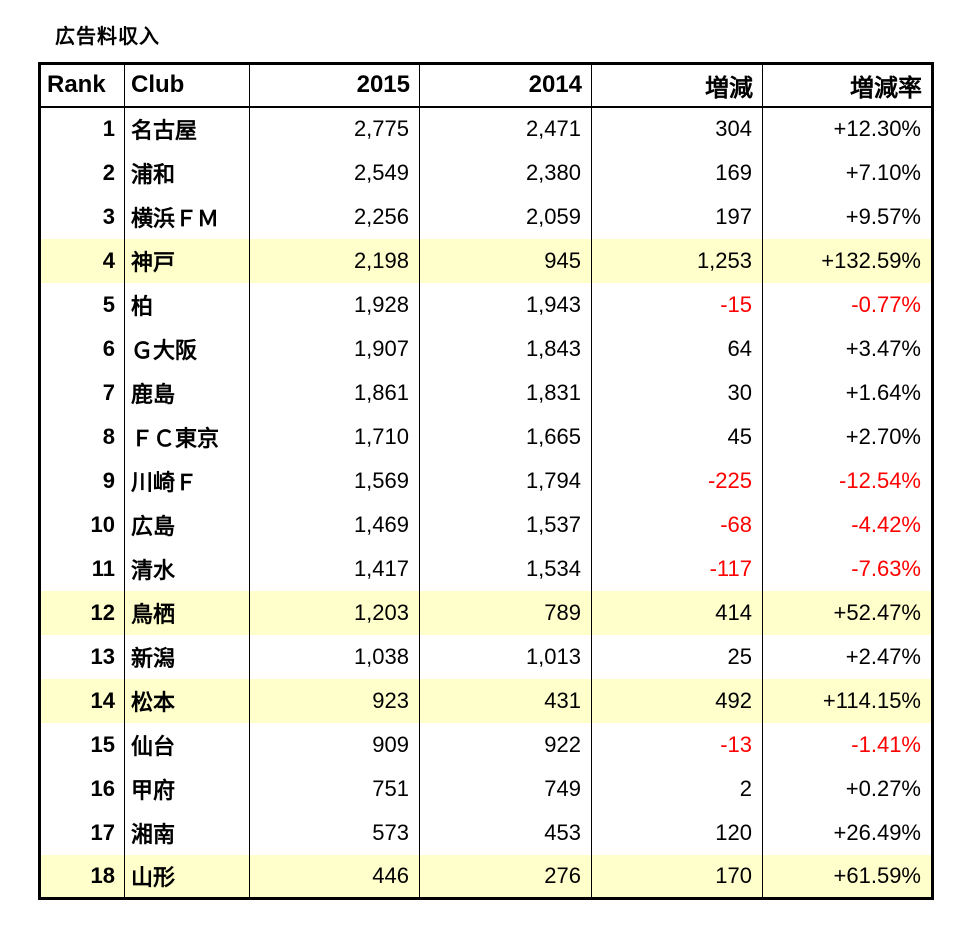 This screenshot has height=930, width=966. I want to click on value-2014-cell: 789, so click(505, 612).